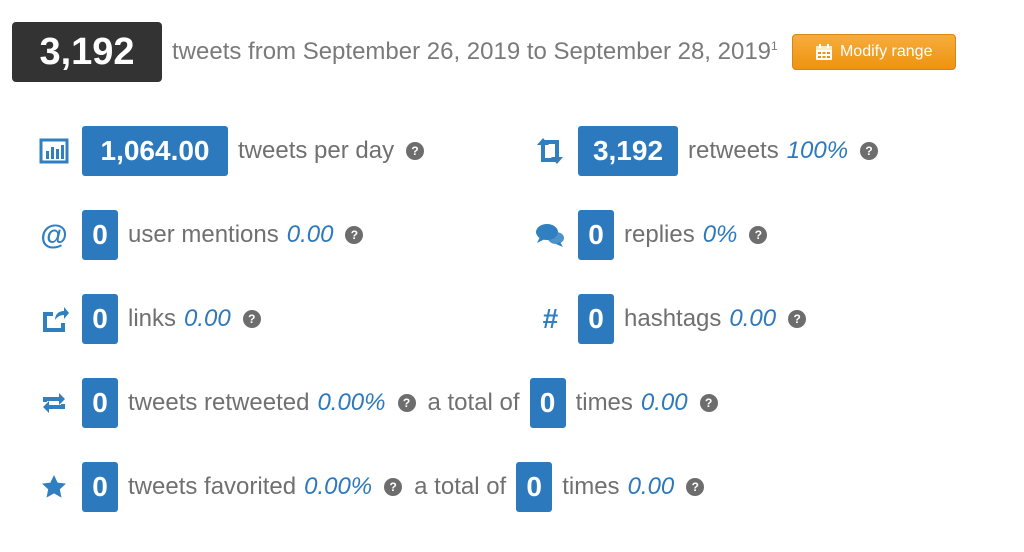  What do you see at coordinates (310, 234) in the screenshot?
I see `user-mentions-ratio: 0.00` at bounding box center [310, 234].